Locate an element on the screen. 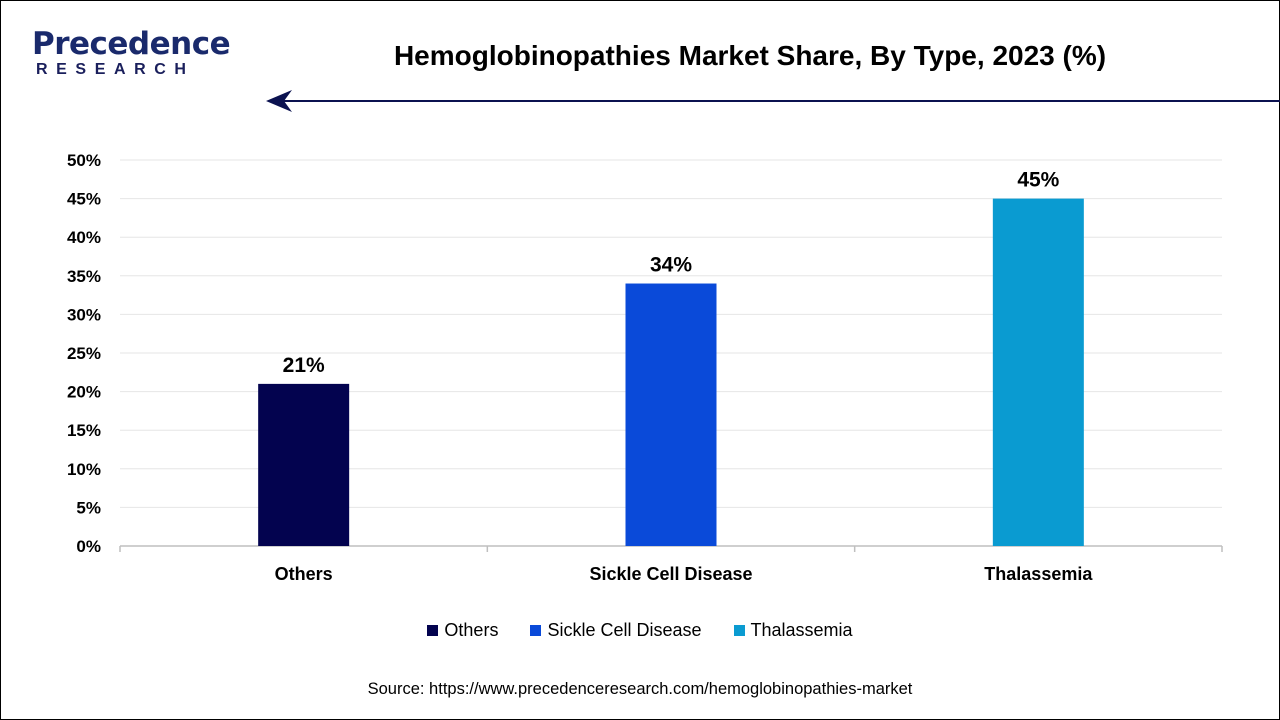 This screenshot has height=720, width=1280. logo-wordmark: Precedence is located at coordinates (131, 44).